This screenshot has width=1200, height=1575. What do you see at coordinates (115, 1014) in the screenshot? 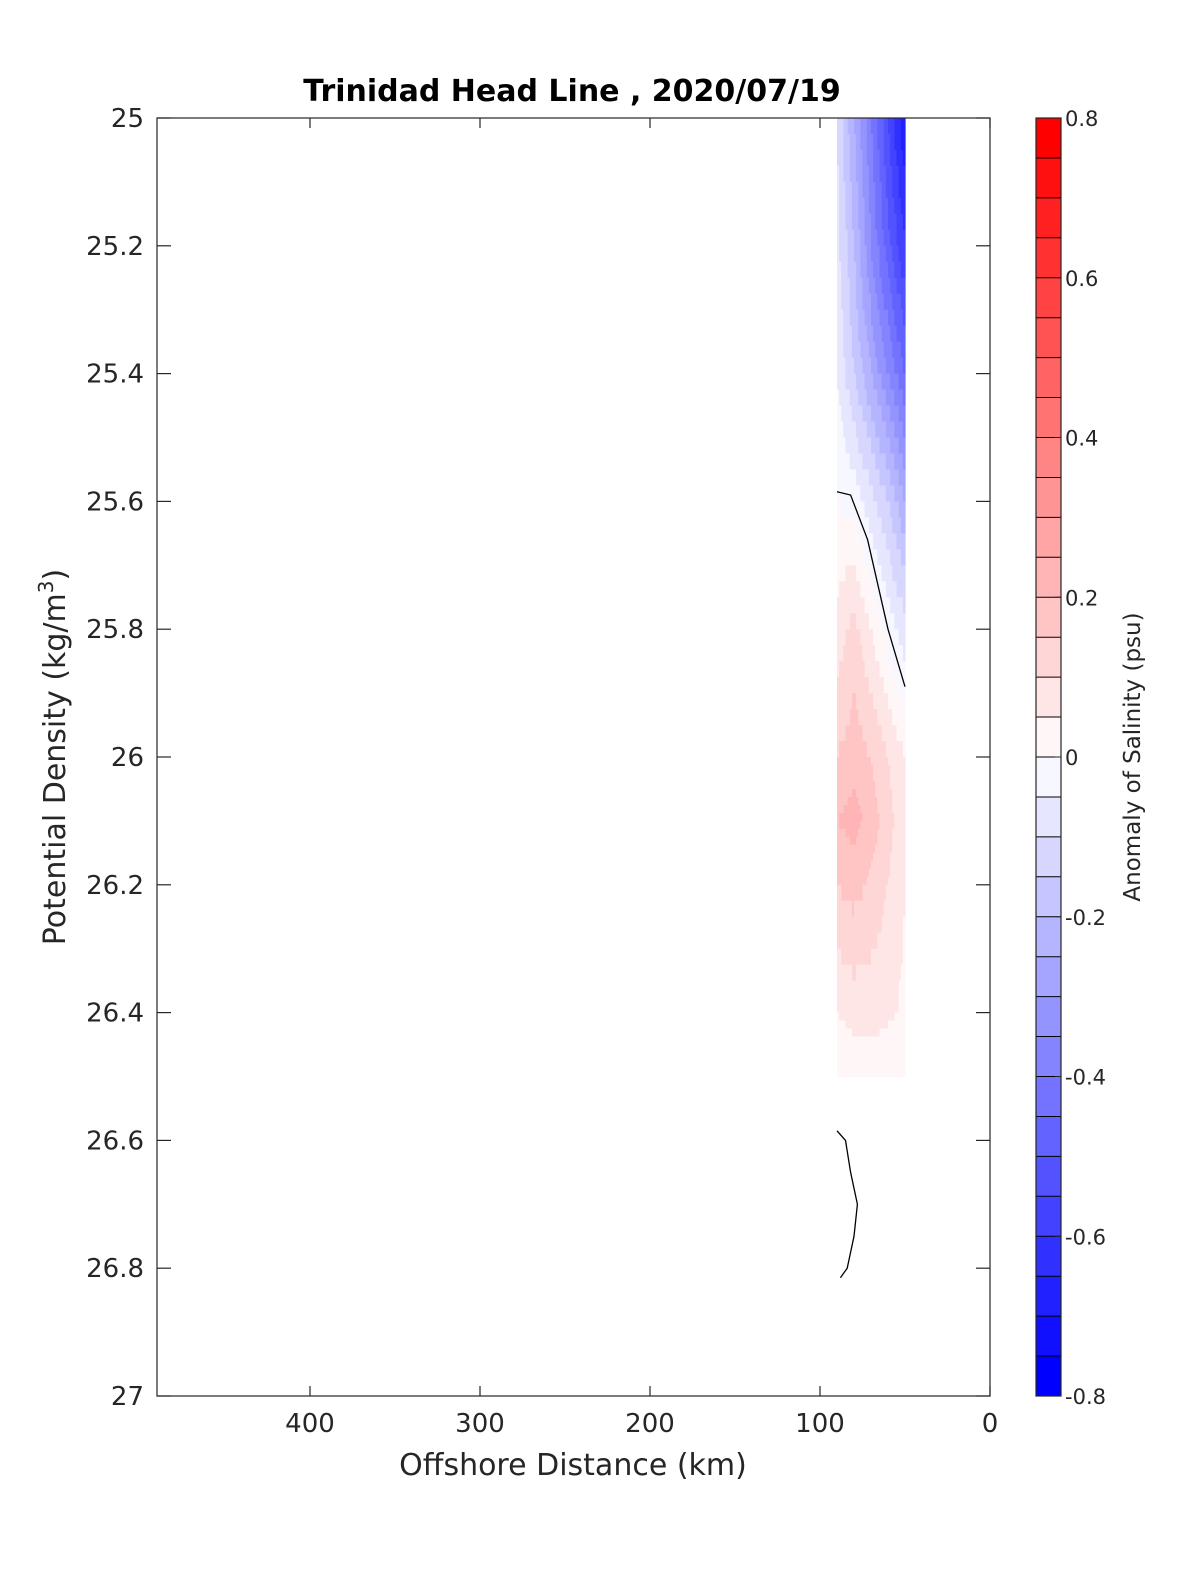
I see `y-tick-label: 26.4` at bounding box center [115, 1014].